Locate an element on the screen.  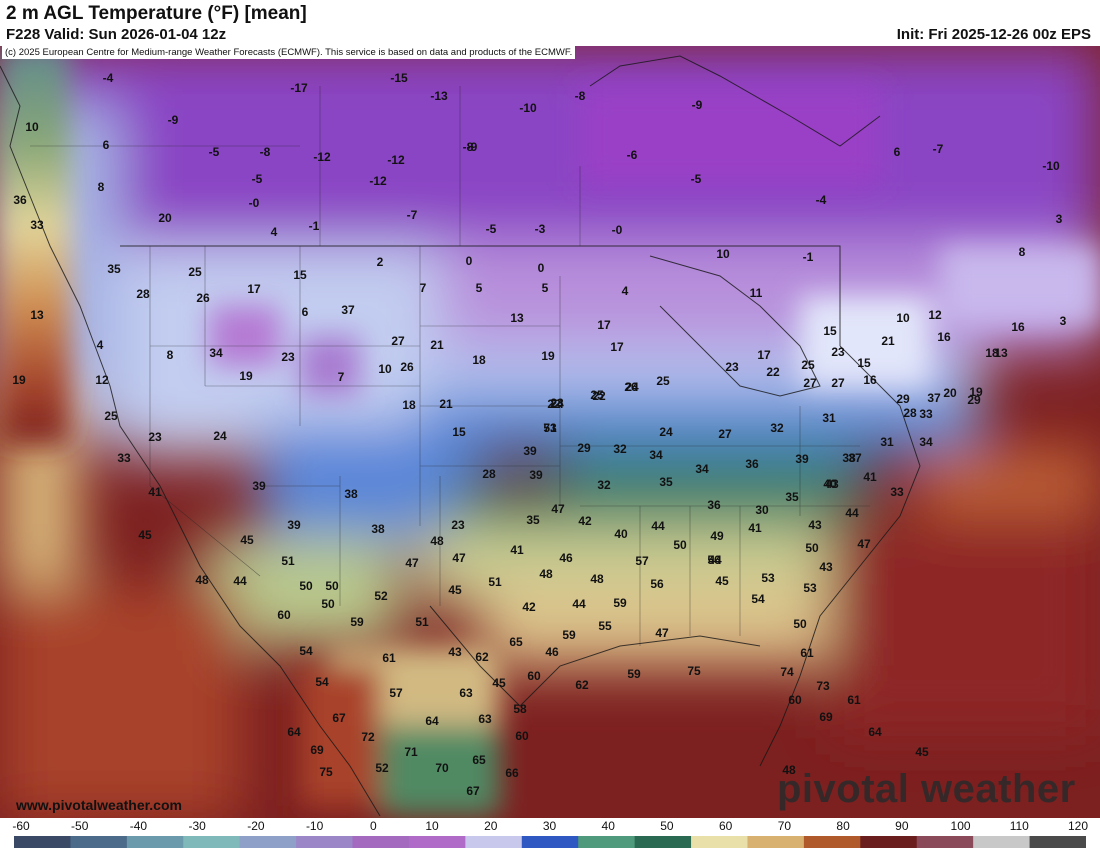
temperature-label: 60 is located at coordinates (534, 676).